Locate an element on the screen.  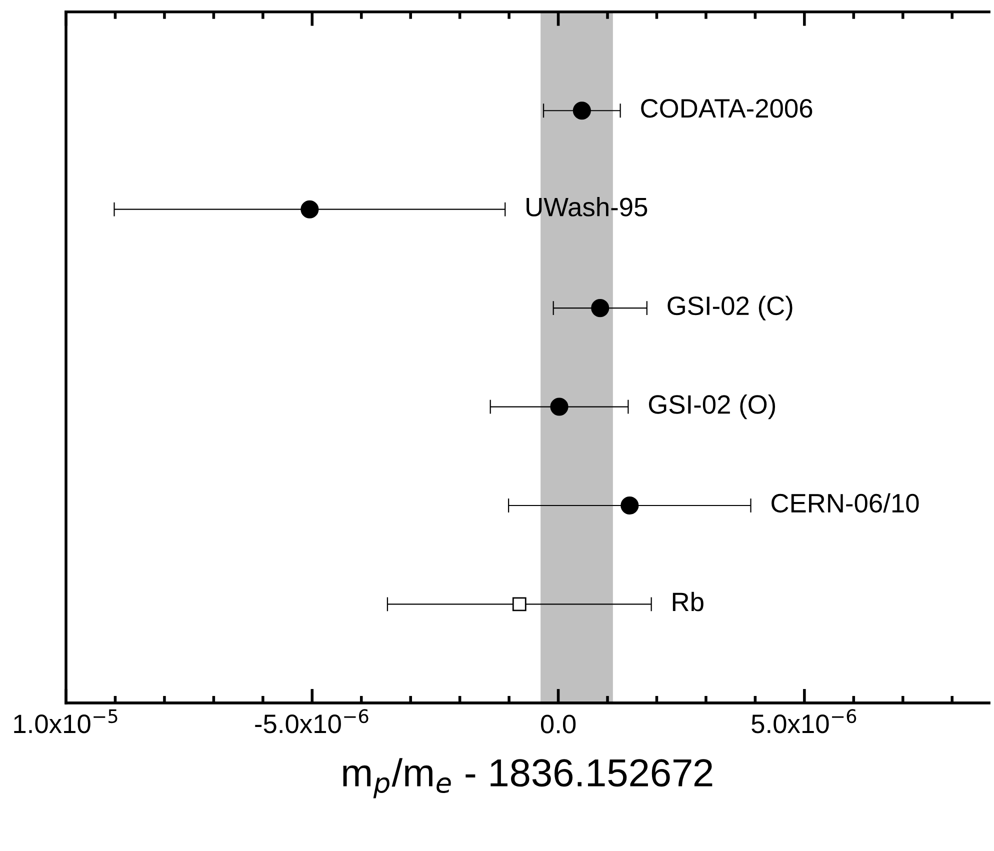
x-tick-label: 5.0x10$^{−6}$ is located at coordinates (804, 721).